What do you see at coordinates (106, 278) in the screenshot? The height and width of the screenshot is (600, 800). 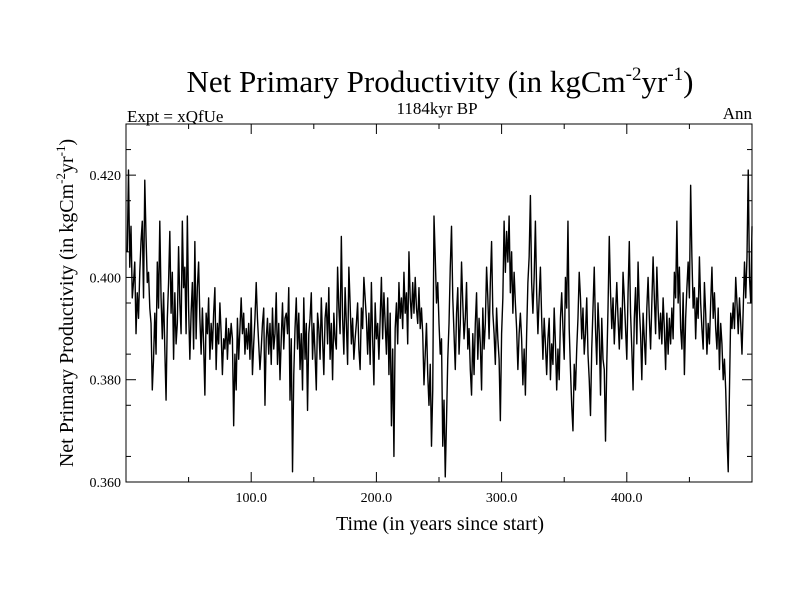 I see `y-tick-label: 0.400` at bounding box center [106, 278].